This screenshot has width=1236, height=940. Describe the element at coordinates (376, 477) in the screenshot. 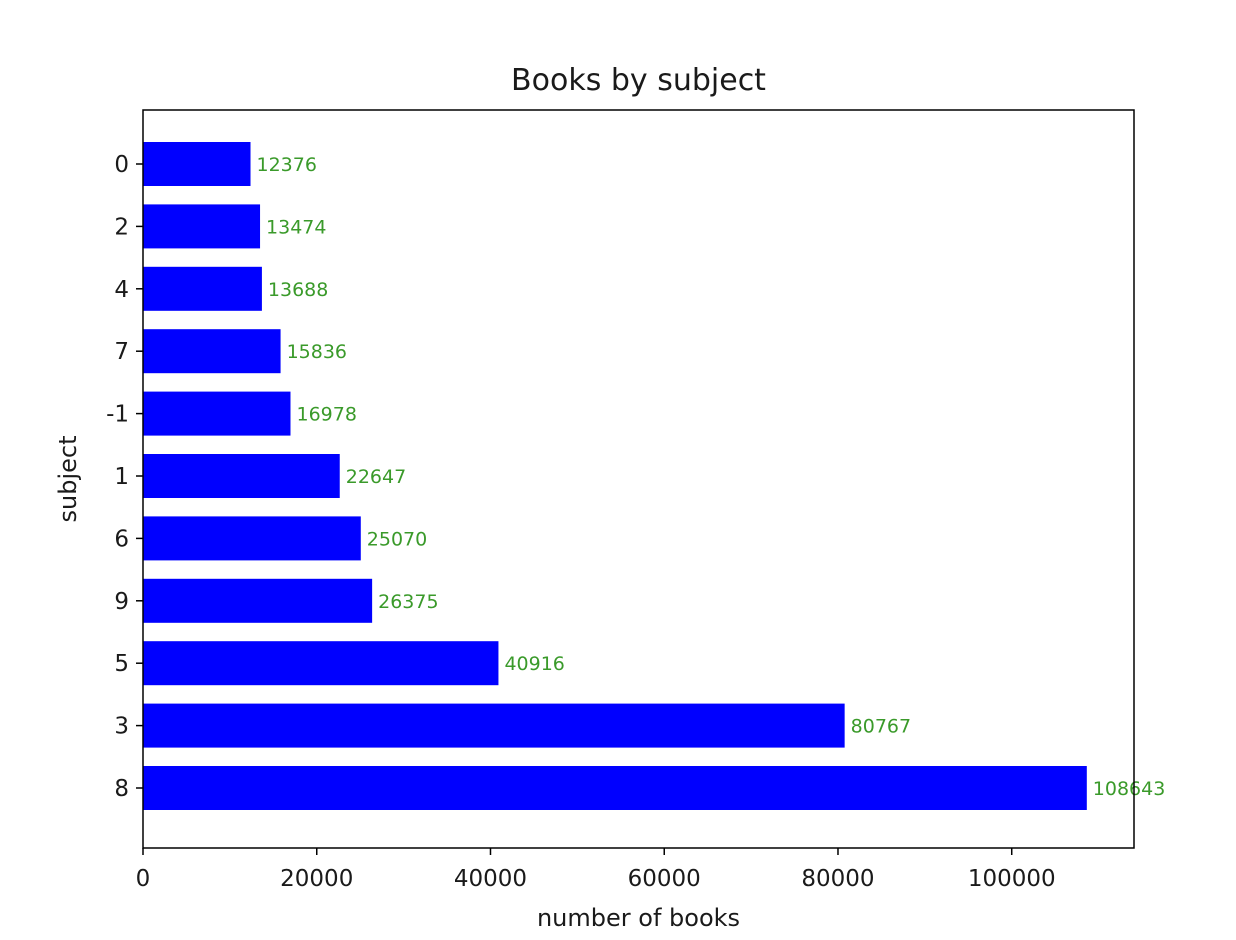

I see `data-label: 22647` at that location.